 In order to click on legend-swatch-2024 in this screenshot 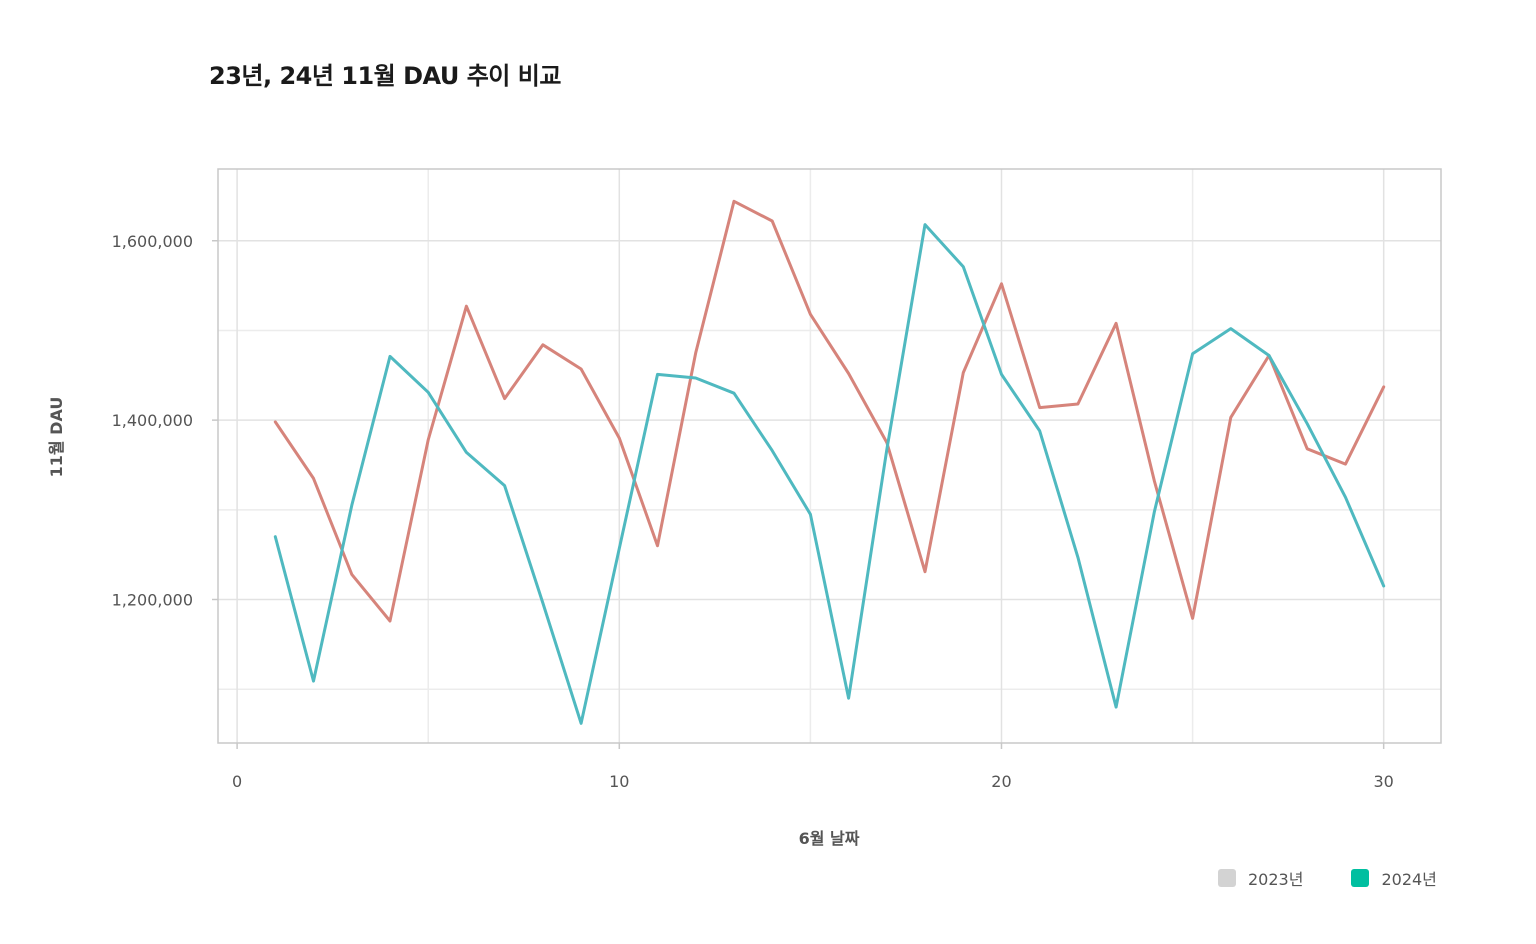, I will do `click(1360, 878)`.